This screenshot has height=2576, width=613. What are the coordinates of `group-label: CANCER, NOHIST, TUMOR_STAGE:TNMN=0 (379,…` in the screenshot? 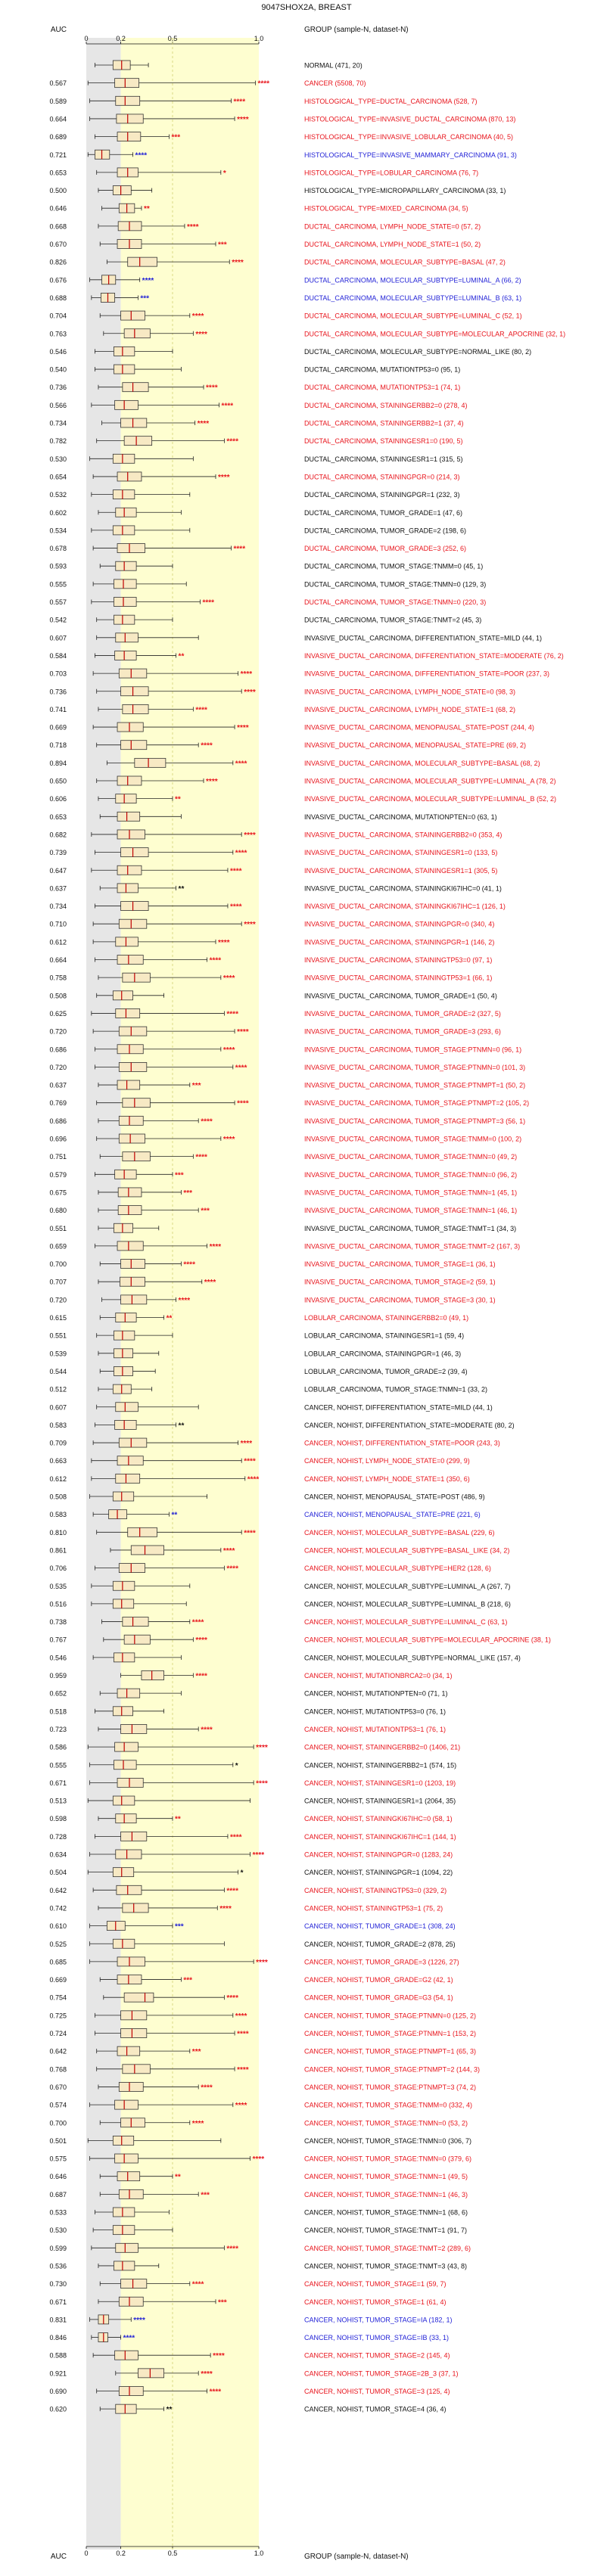 It's located at (387, 2159).